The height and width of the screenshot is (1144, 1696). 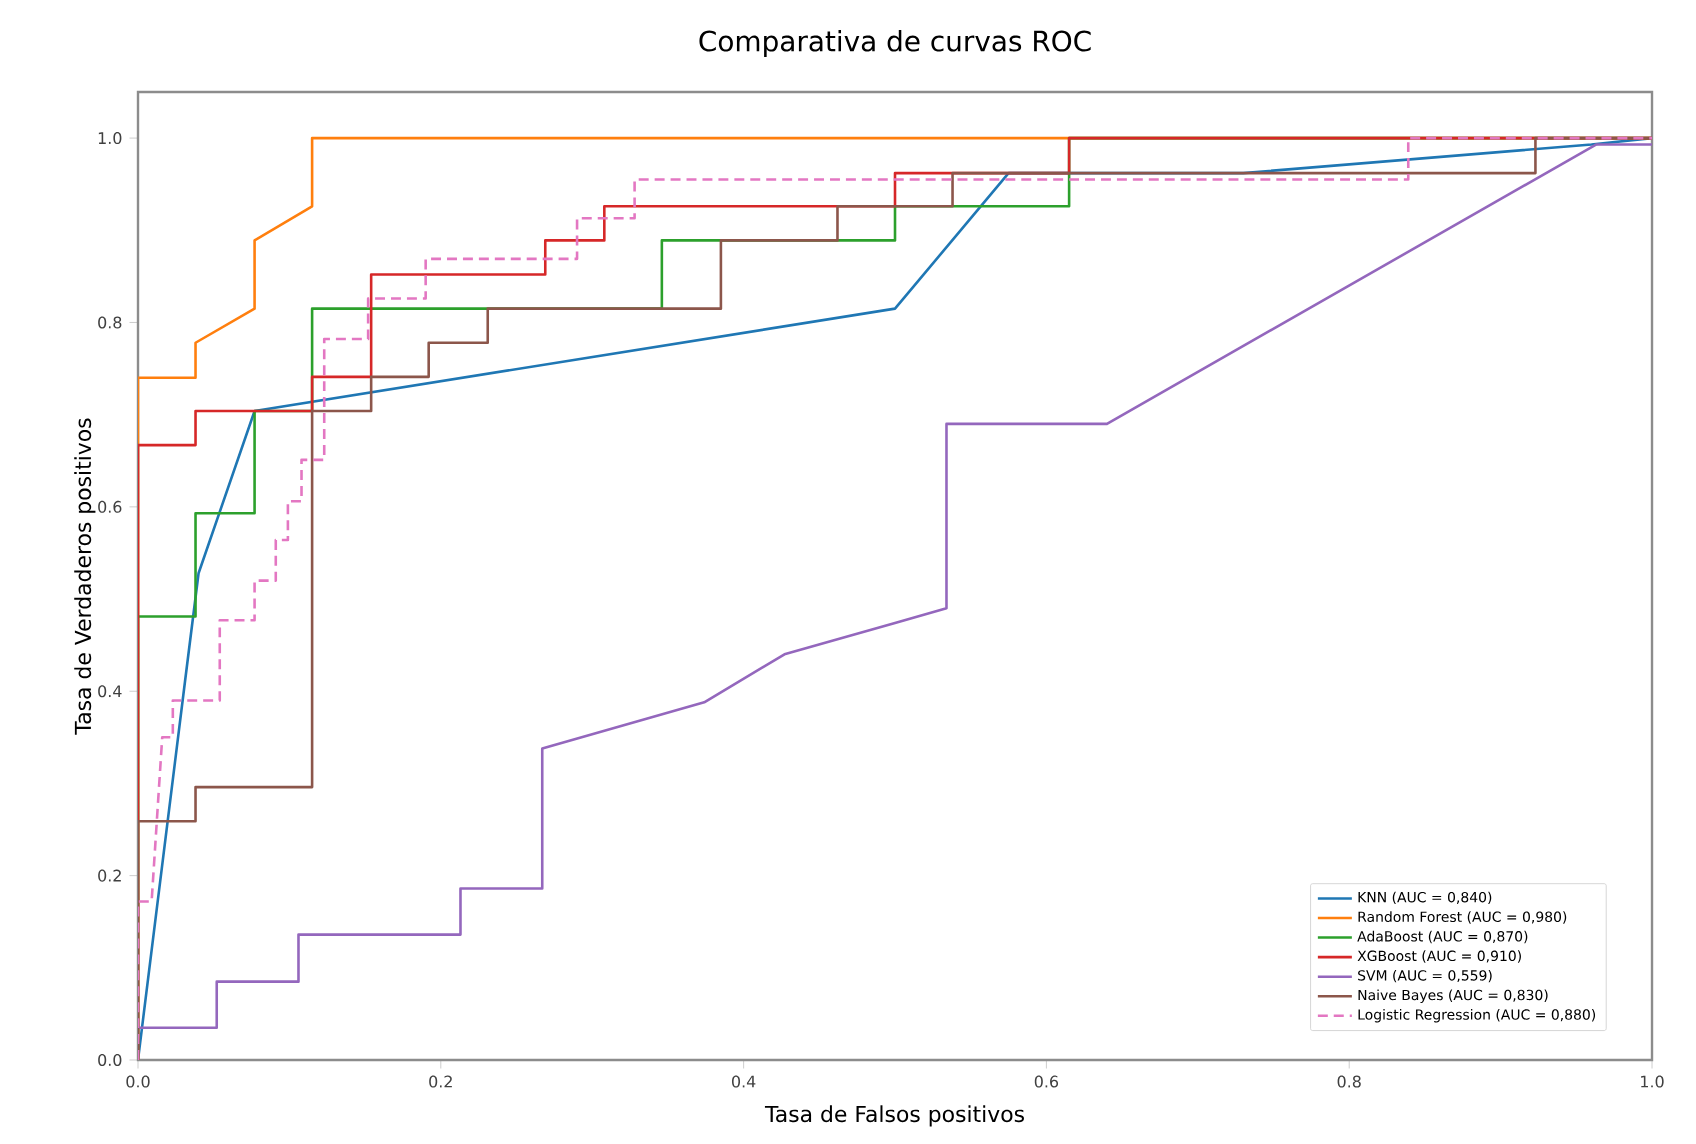 I want to click on chart-title: Comparativa de curvas ROC, so click(x=895, y=43).